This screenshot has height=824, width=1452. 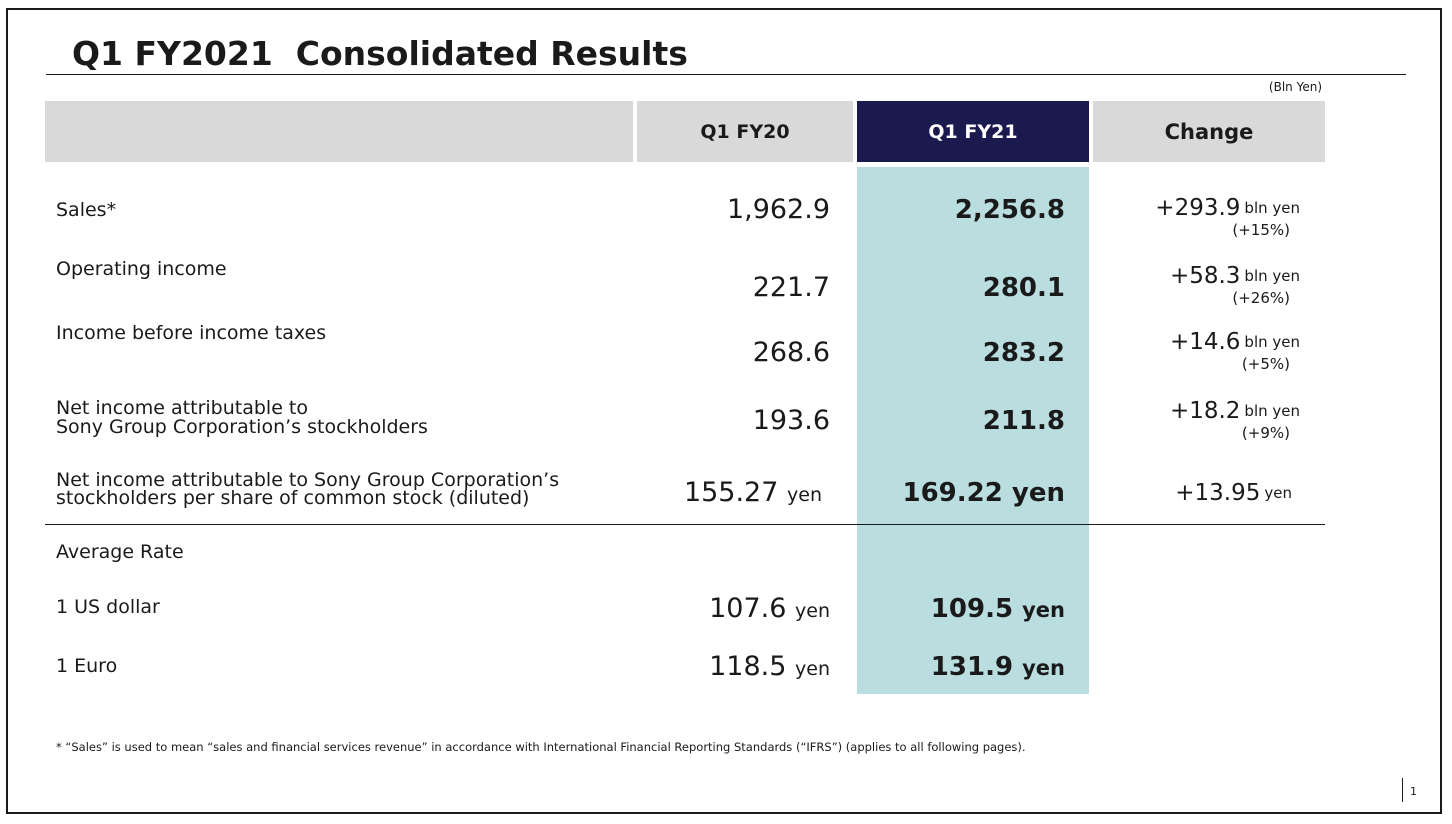 I want to click on sales-change: +293.9 bln yen, so click(x=1227, y=208).